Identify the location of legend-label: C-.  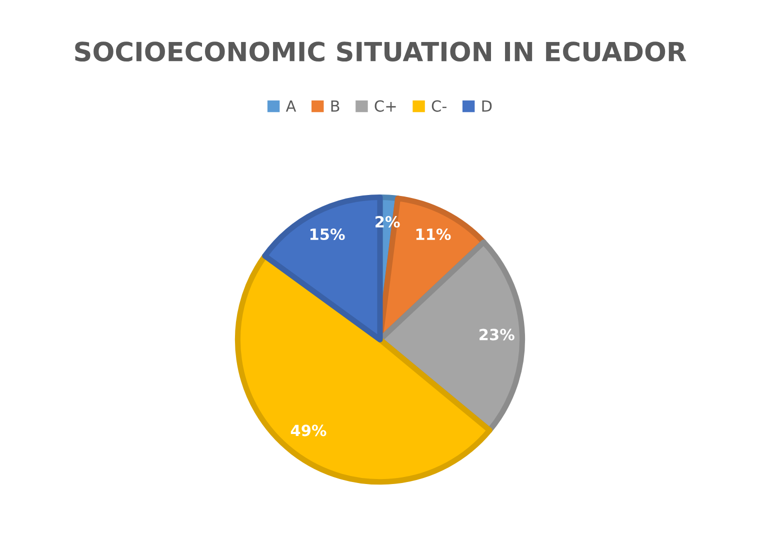
(439, 106).